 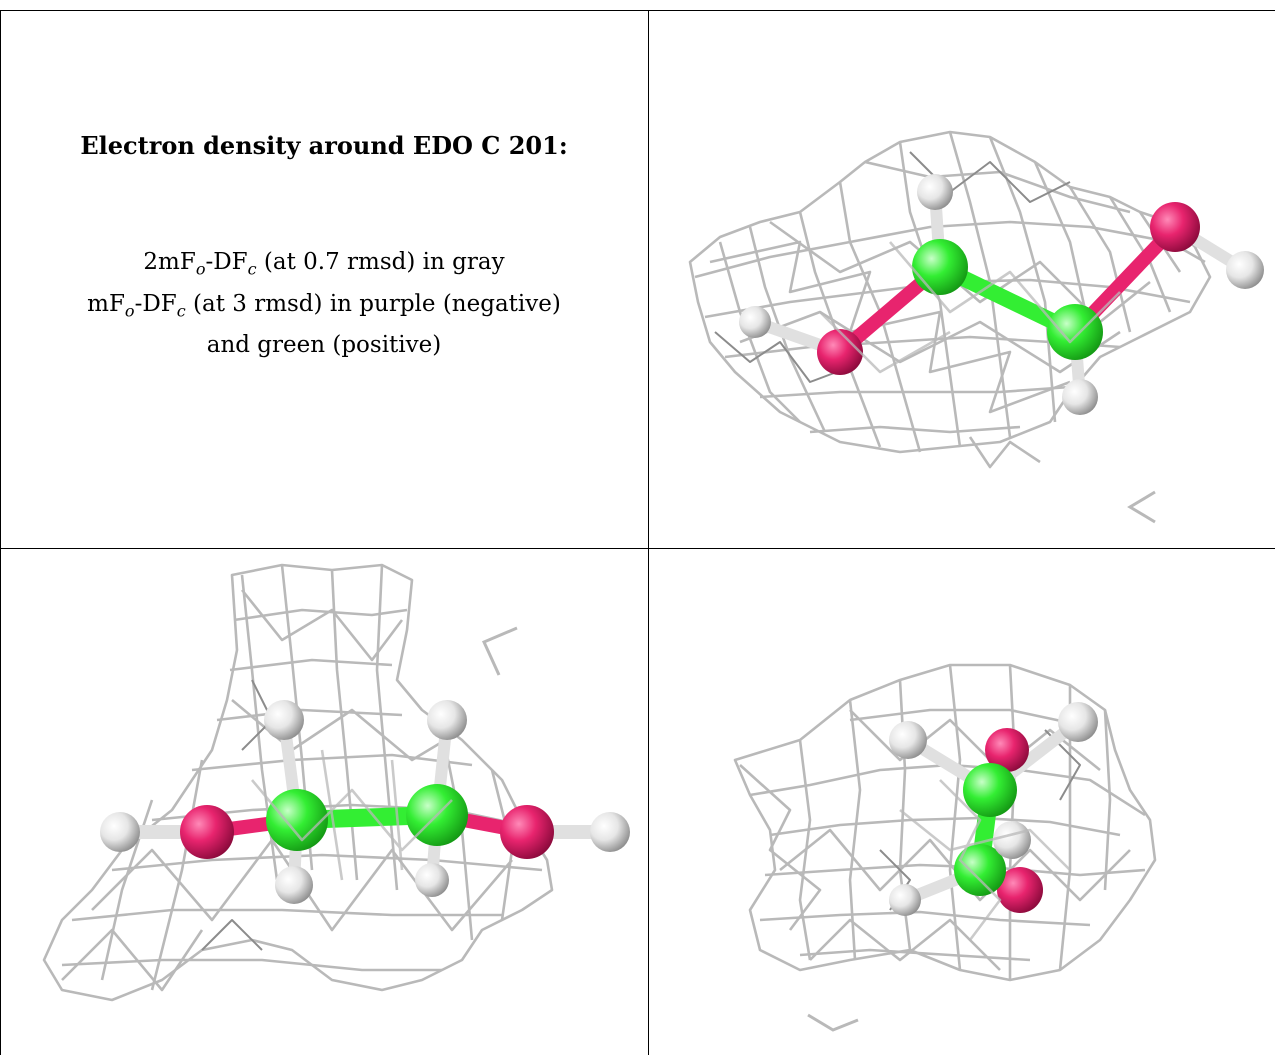 I want to click on table-center-divider, so click(x=648, y=532).